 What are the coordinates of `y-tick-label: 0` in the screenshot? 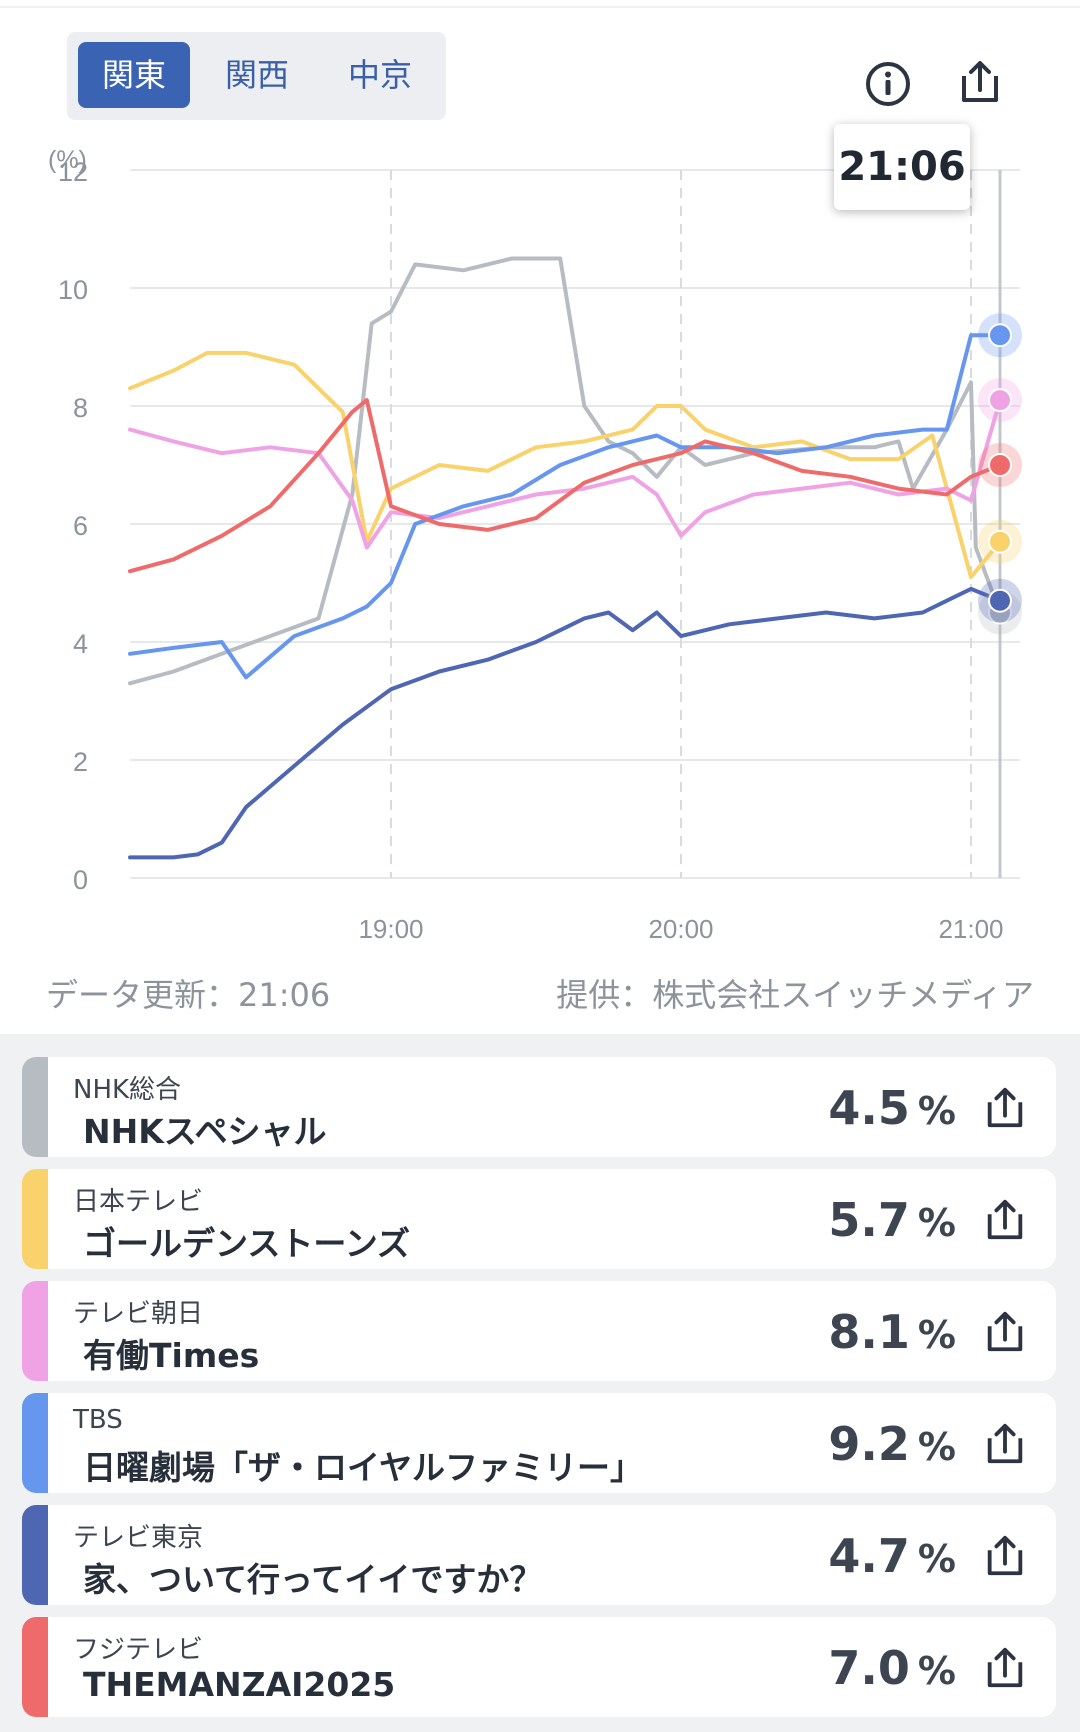 It's located at (80, 880).